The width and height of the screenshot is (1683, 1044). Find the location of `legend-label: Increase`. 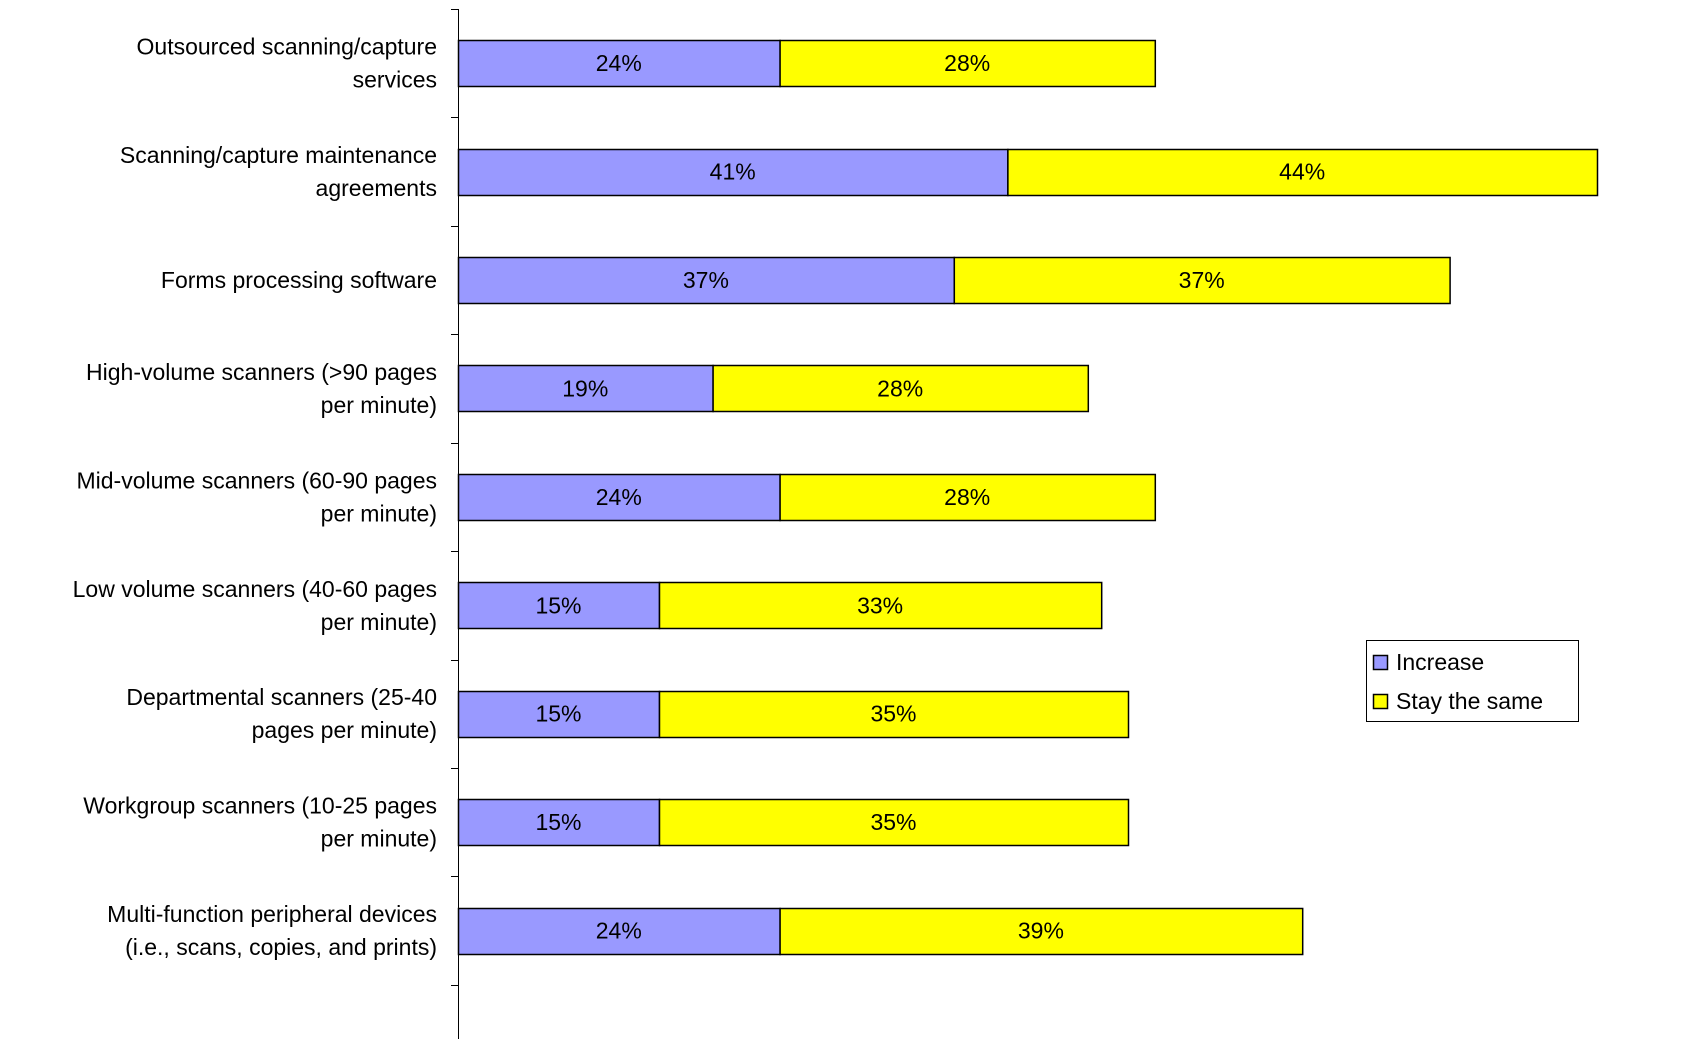

legend-label: Increase is located at coordinates (1440, 662).